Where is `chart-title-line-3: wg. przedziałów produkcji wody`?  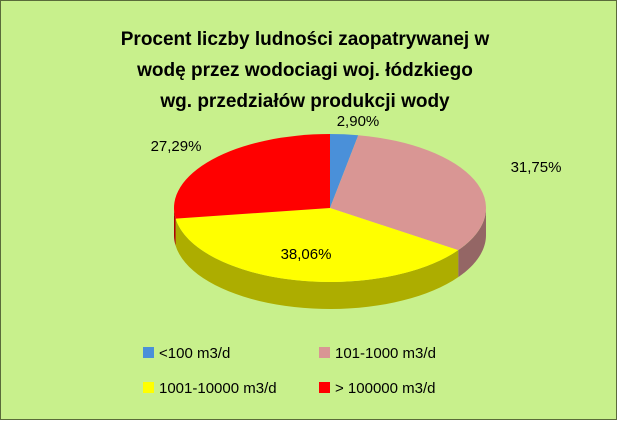 chart-title-line-3: wg. przedziałów produkcji wody is located at coordinates (304, 101).